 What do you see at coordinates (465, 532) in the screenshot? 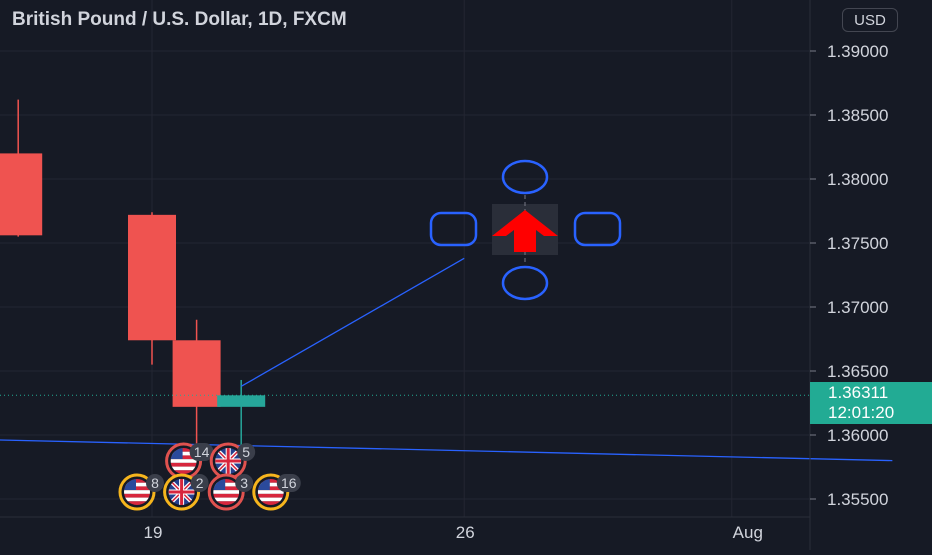
I see `time-tick-label: 26` at bounding box center [465, 532].